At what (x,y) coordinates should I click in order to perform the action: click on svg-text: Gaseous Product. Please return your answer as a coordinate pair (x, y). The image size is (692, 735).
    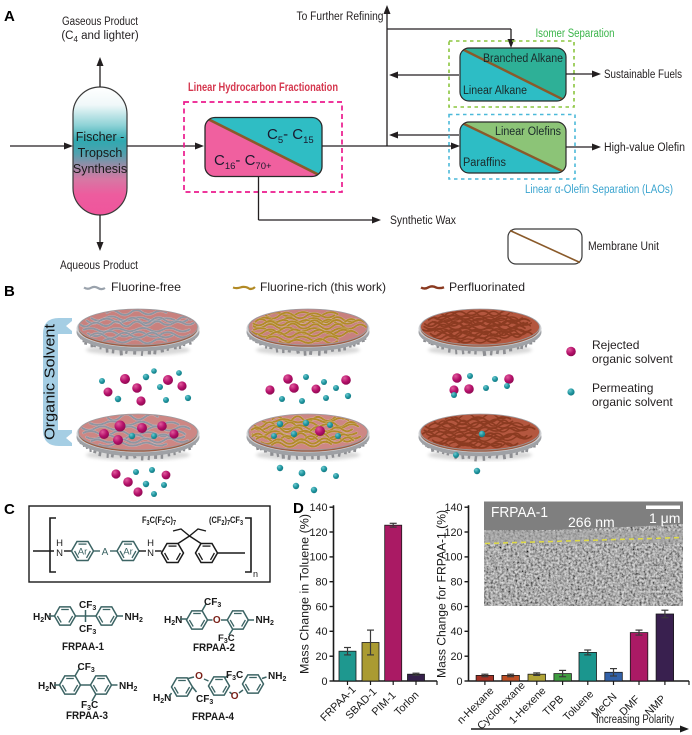
    Looking at the image, I should click on (100, 22).